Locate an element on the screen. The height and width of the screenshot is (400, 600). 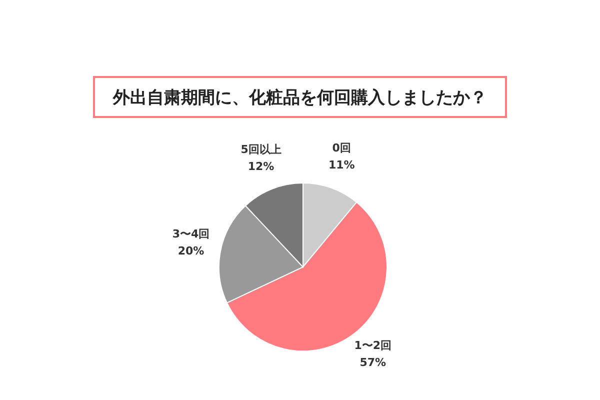
data-label: 12% is located at coordinates (261, 167).